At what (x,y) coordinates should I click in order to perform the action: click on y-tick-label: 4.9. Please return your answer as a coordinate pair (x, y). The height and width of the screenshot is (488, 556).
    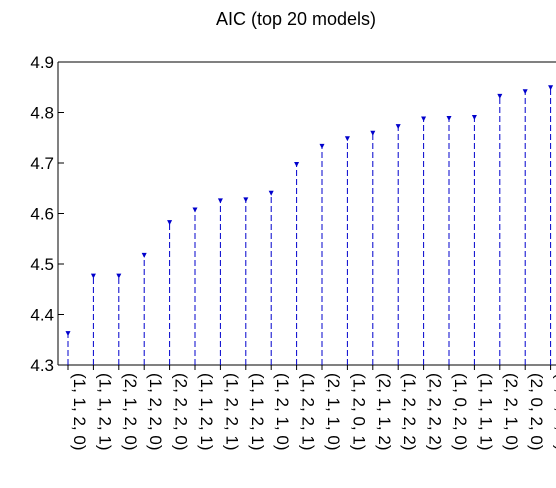
    Looking at the image, I should click on (42, 62).